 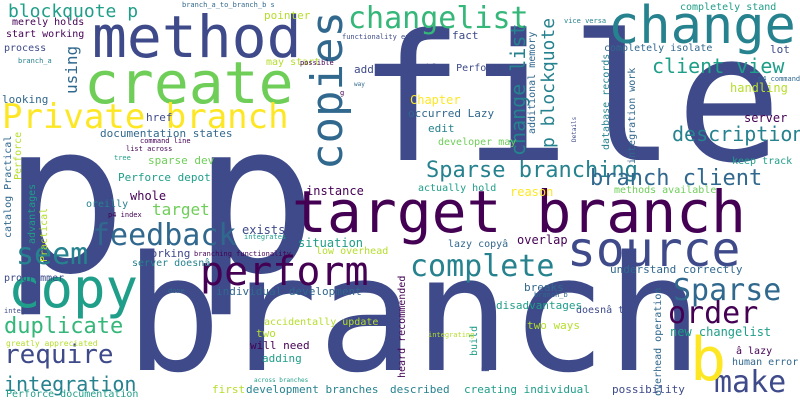 What do you see at coordinates (574, 129) in the screenshot?
I see `word-details: Details` at bounding box center [574, 129].